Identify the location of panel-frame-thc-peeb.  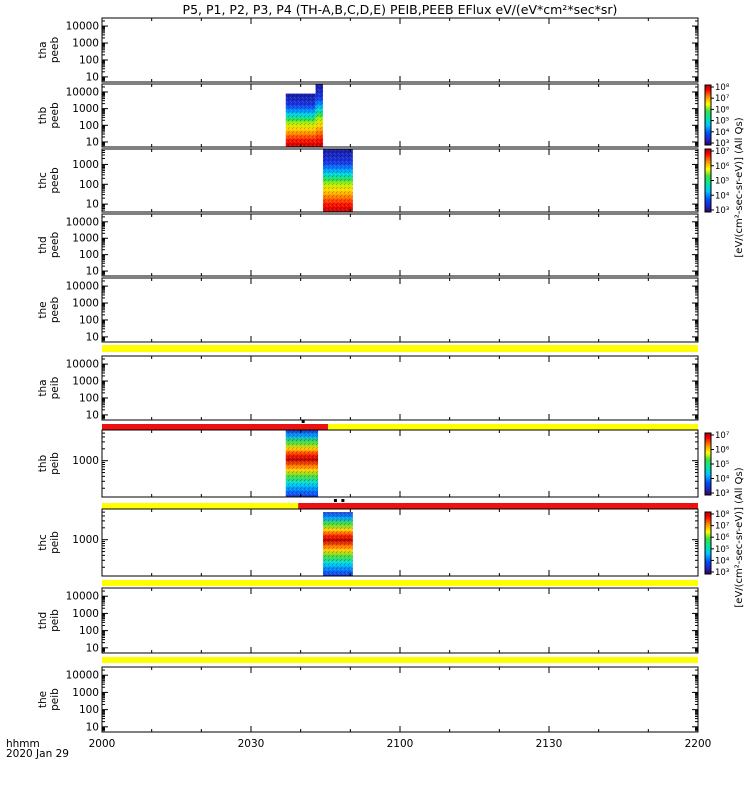
(400, 180).